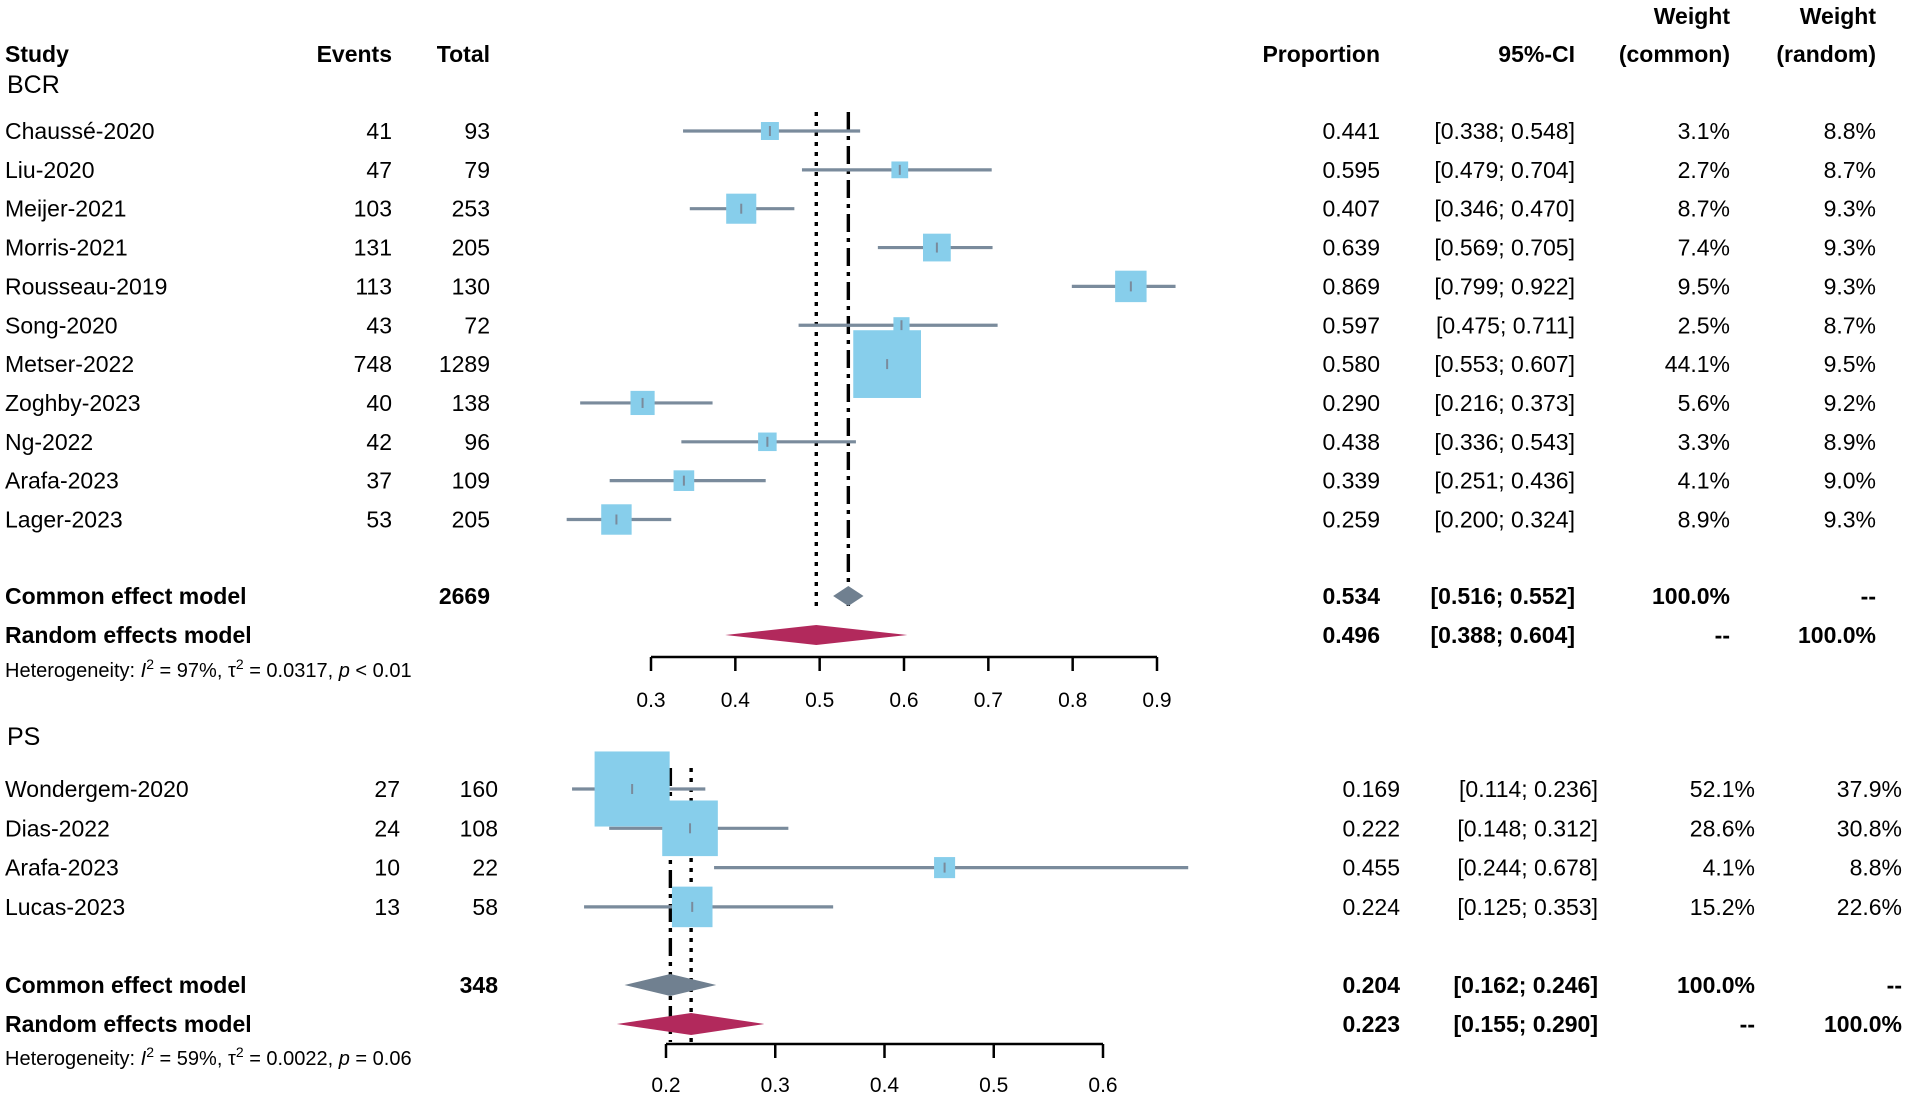 The height and width of the screenshot is (1104, 1906). Describe the element at coordinates (49, 442) in the screenshot. I see `study-name: Ng-2022` at that location.